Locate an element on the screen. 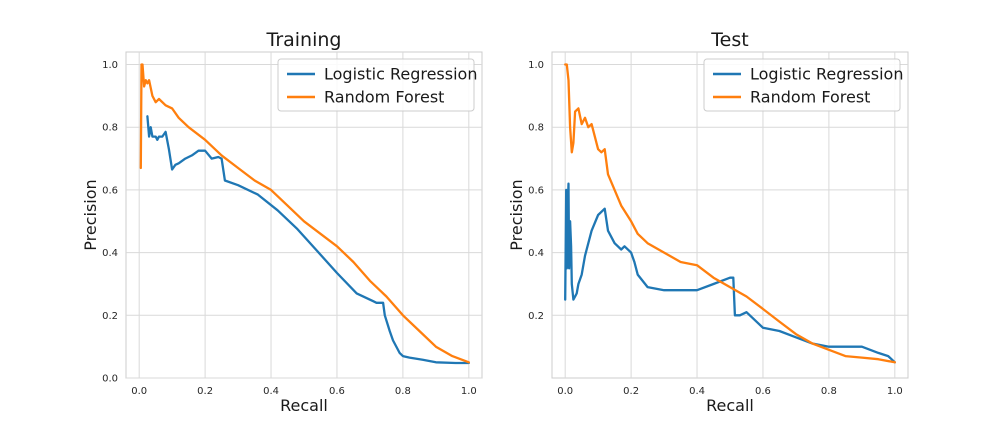 The height and width of the screenshot is (432, 1008). y-tick-label: 0.0 is located at coordinates (110, 379).